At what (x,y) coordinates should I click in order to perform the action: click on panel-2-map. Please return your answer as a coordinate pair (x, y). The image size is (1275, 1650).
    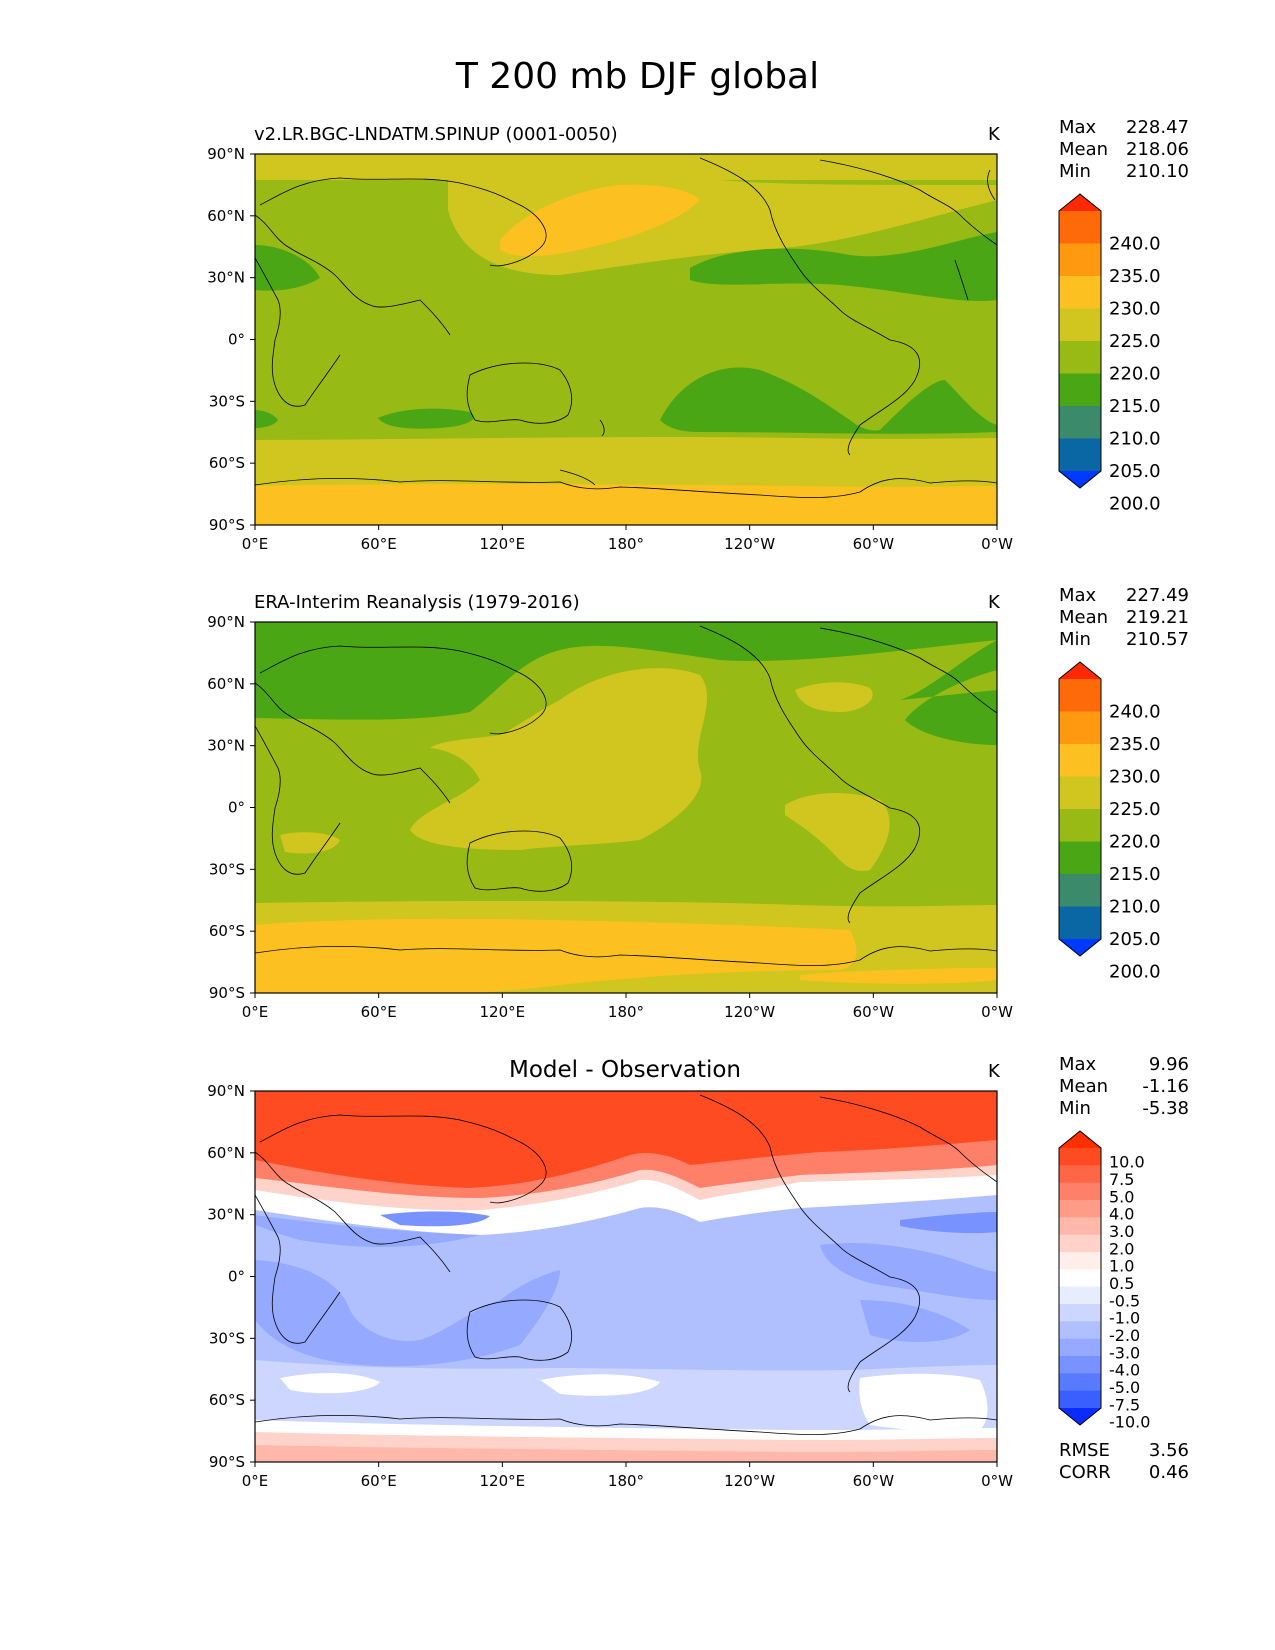
    Looking at the image, I should click on (626, 807).